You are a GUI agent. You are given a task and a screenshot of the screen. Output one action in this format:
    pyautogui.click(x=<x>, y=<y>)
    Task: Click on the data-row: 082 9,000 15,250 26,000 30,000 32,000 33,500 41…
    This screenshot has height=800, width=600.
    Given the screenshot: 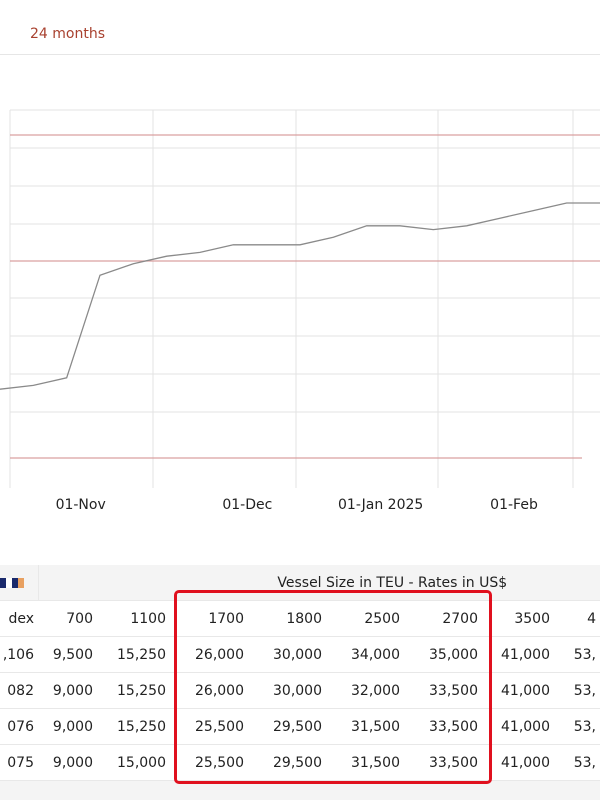 What is the action you would take?
    pyautogui.click(x=300, y=690)
    